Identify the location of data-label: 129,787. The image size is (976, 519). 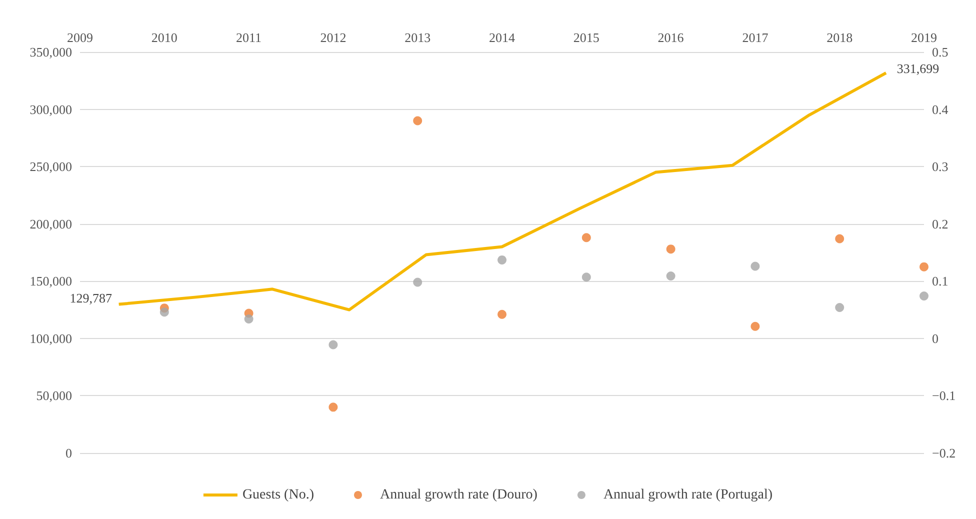
(91, 298).